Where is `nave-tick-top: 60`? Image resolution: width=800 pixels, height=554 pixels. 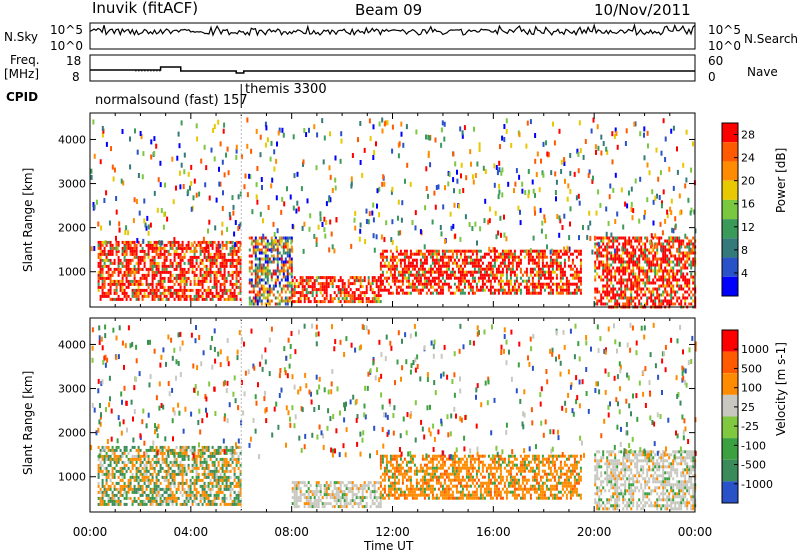 nave-tick-top: 60 is located at coordinates (716, 61).